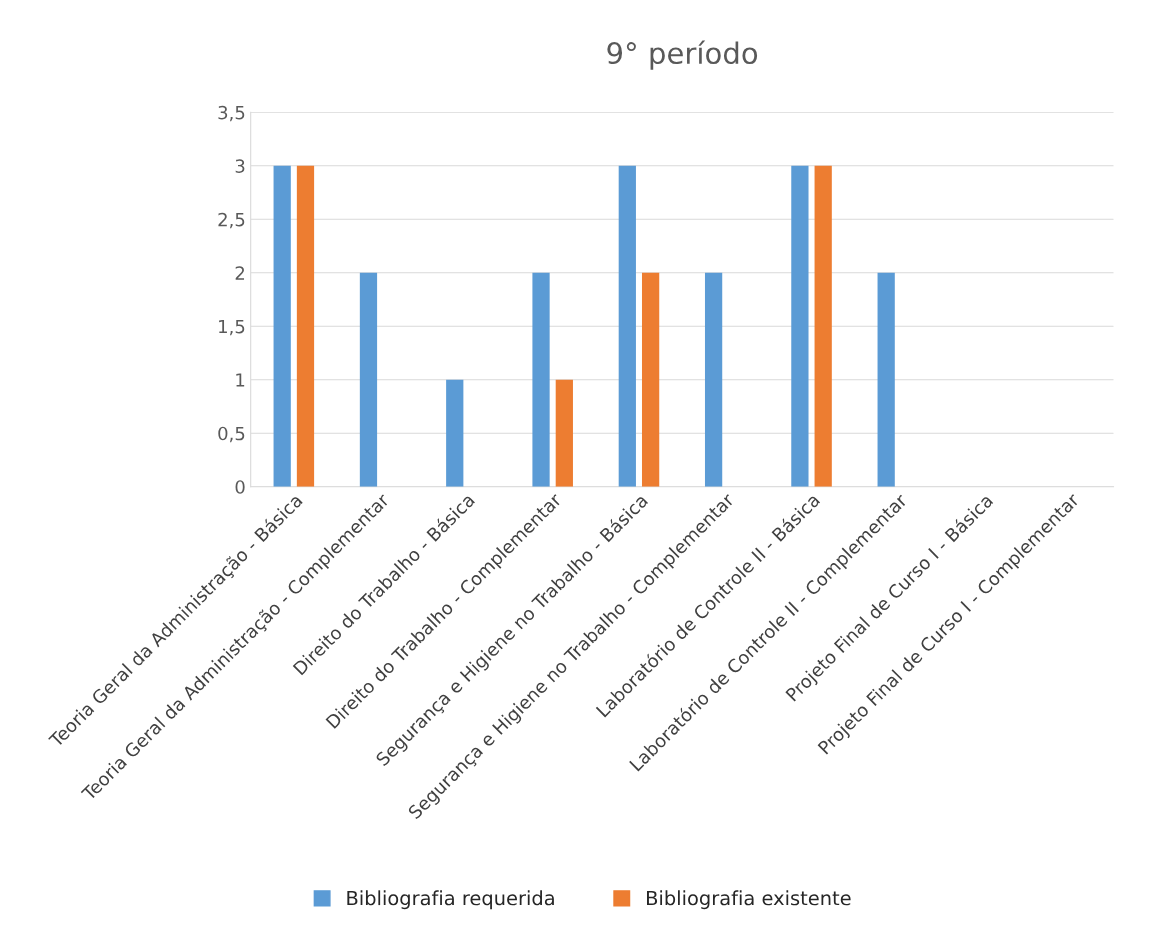 The width and height of the screenshot is (1166, 936). I want to click on y-tick-label: 3,5, so click(231, 113).